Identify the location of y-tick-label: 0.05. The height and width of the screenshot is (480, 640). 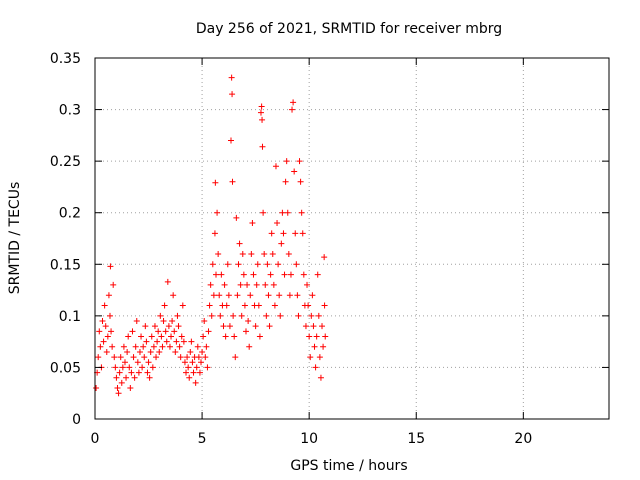
(65, 368).